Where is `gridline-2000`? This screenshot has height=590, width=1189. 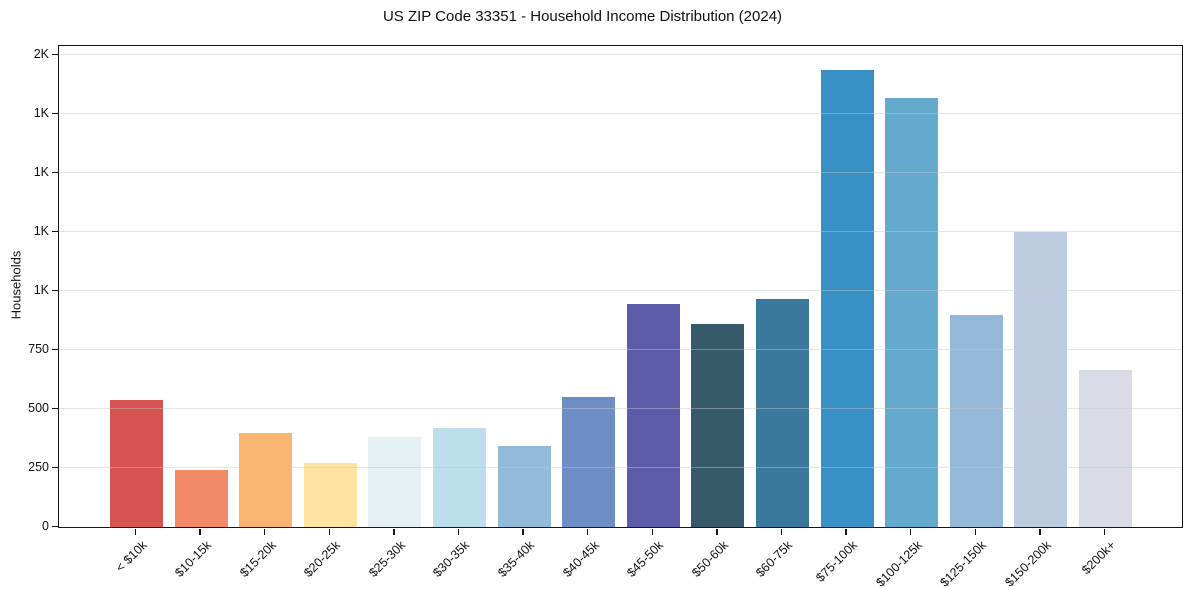
gridline-2000 is located at coordinates (620, 55).